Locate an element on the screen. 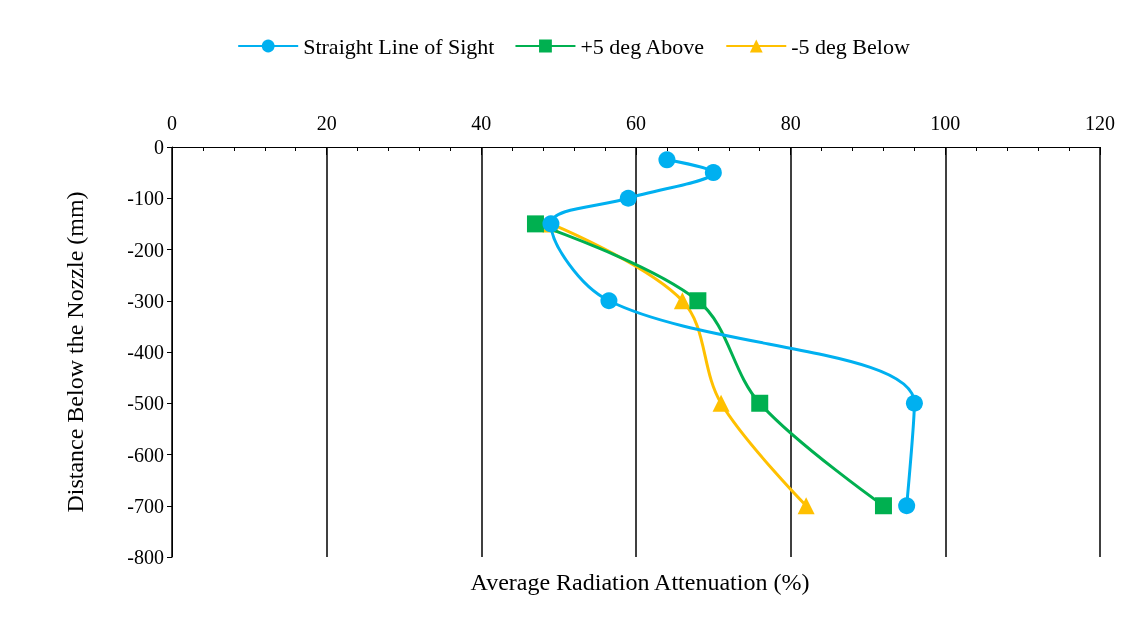 The width and height of the screenshot is (1147, 633). legend-label: +5 deg Above is located at coordinates (642, 46).